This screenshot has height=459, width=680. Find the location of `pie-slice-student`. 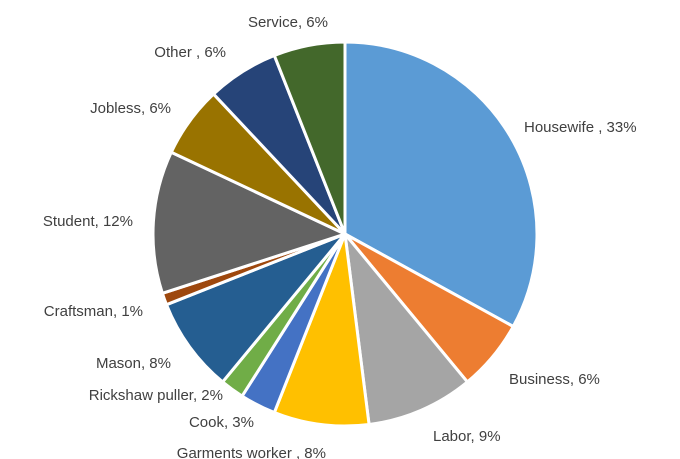

pie-slice-student is located at coordinates (249, 222).